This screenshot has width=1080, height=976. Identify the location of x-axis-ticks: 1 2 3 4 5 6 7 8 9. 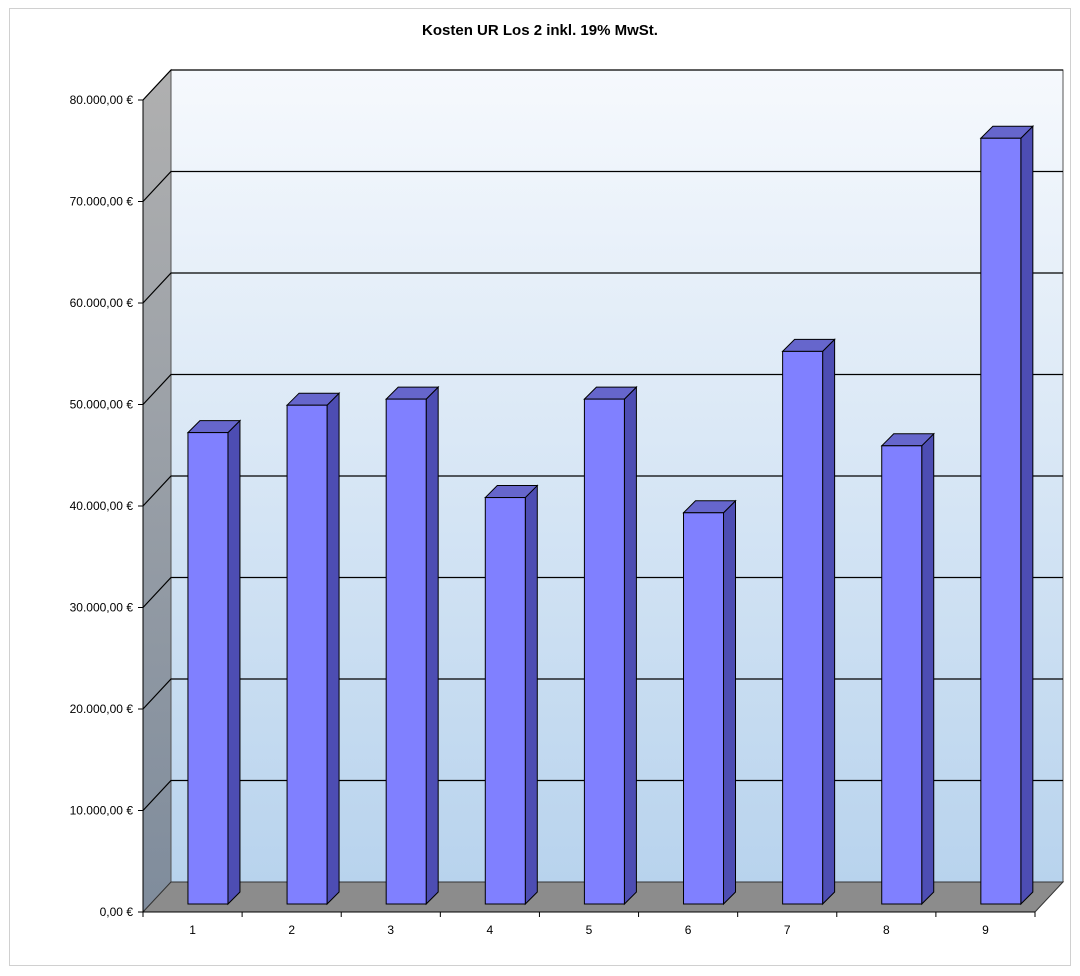
(589, 924).